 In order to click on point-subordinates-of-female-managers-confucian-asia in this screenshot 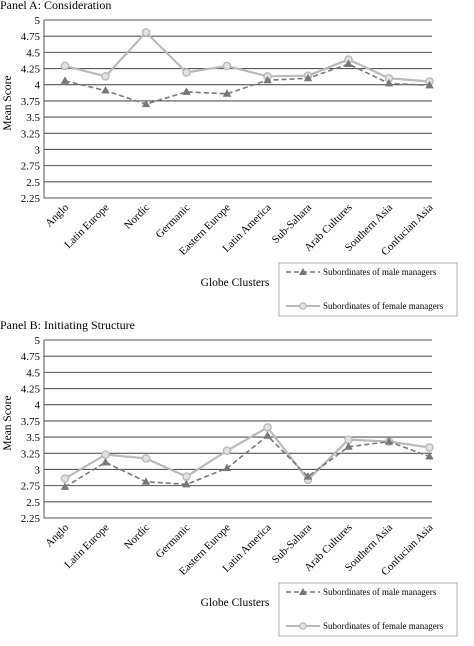, I will do `click(429, 447)`.